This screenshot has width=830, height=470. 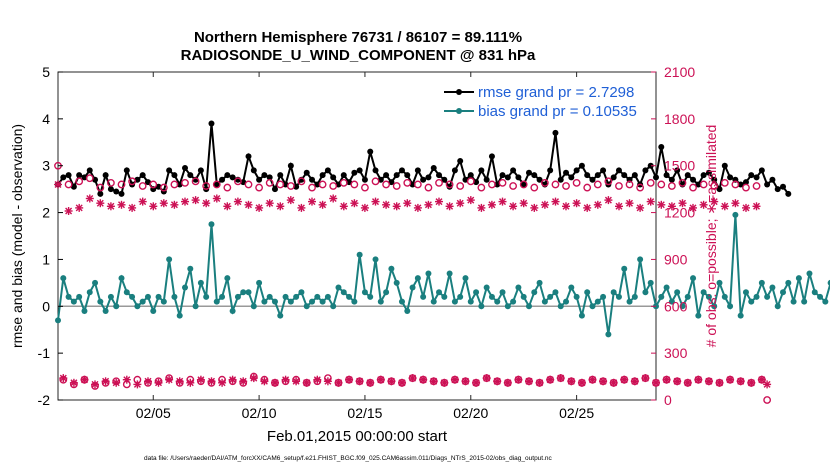 What do you see at coordinates (459, 92) in the screenshot?
I see `legend-marker` at bounding box center [459, 92].